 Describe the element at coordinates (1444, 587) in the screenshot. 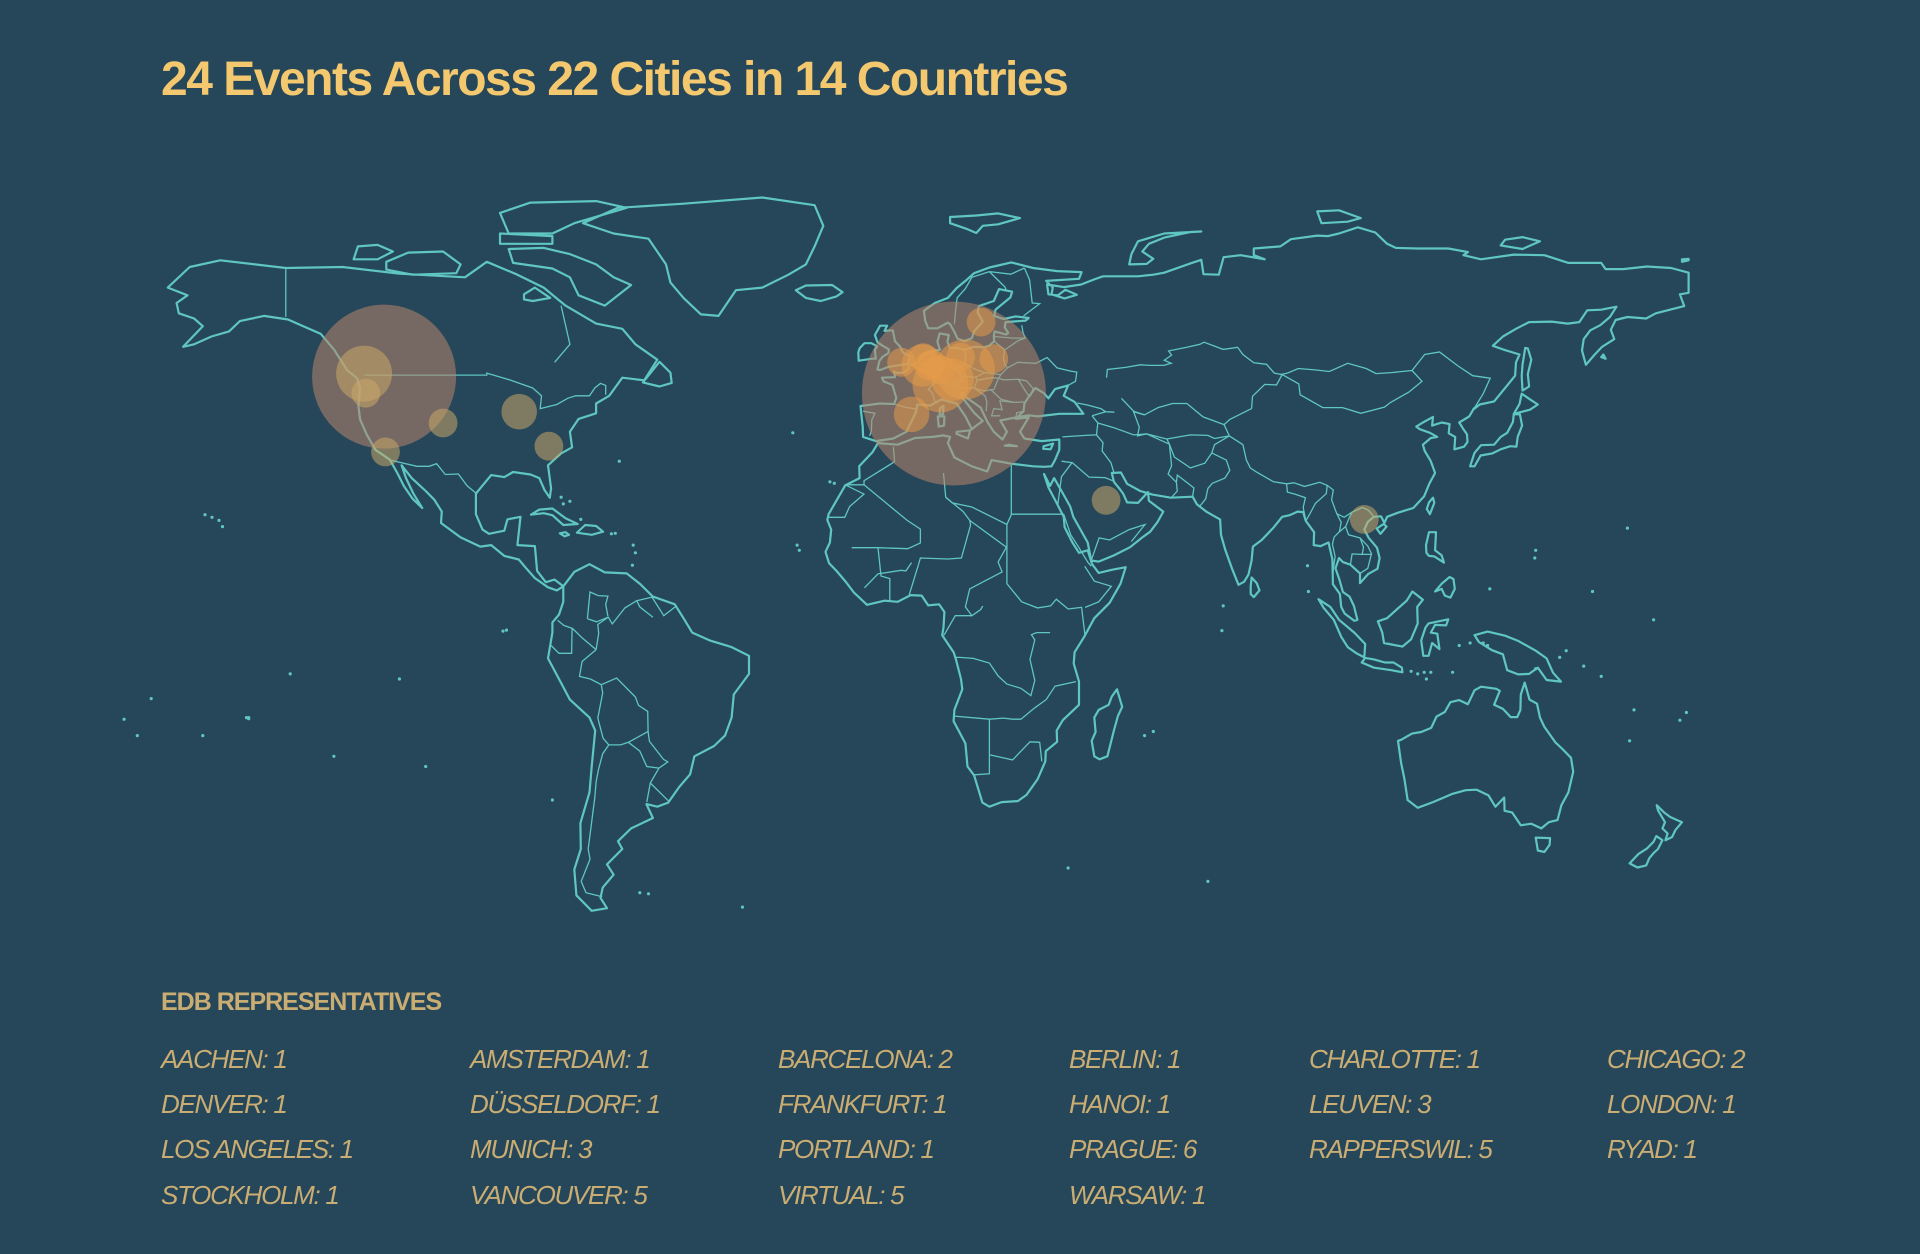

I see `mindanao` at that location.